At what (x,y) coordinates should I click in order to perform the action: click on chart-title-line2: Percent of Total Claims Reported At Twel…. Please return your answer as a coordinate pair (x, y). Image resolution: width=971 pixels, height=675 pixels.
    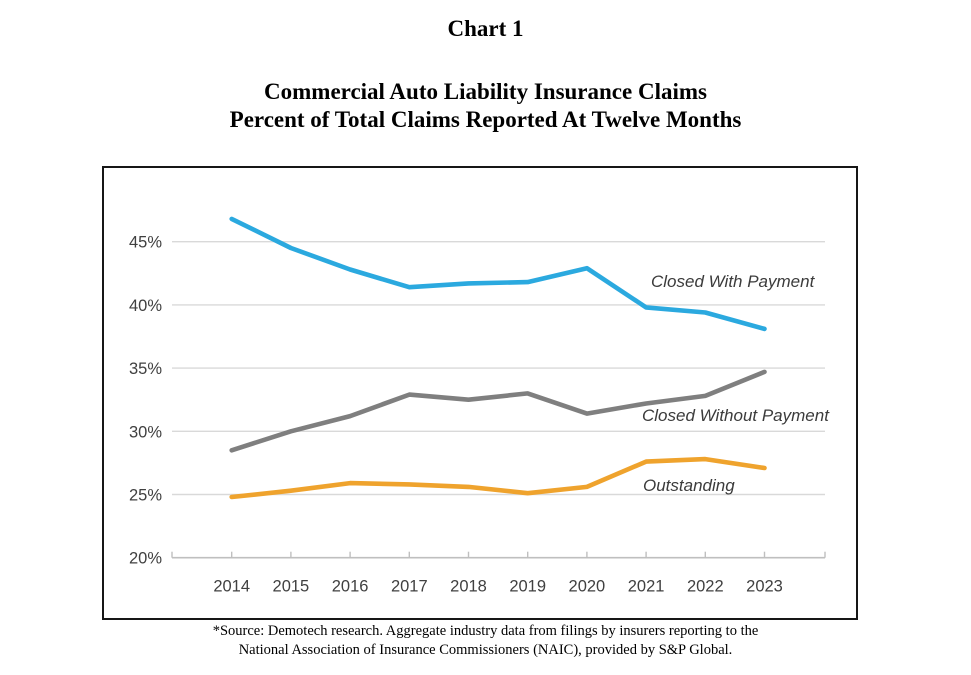
    Looking at the image, I should click on (485, 119).